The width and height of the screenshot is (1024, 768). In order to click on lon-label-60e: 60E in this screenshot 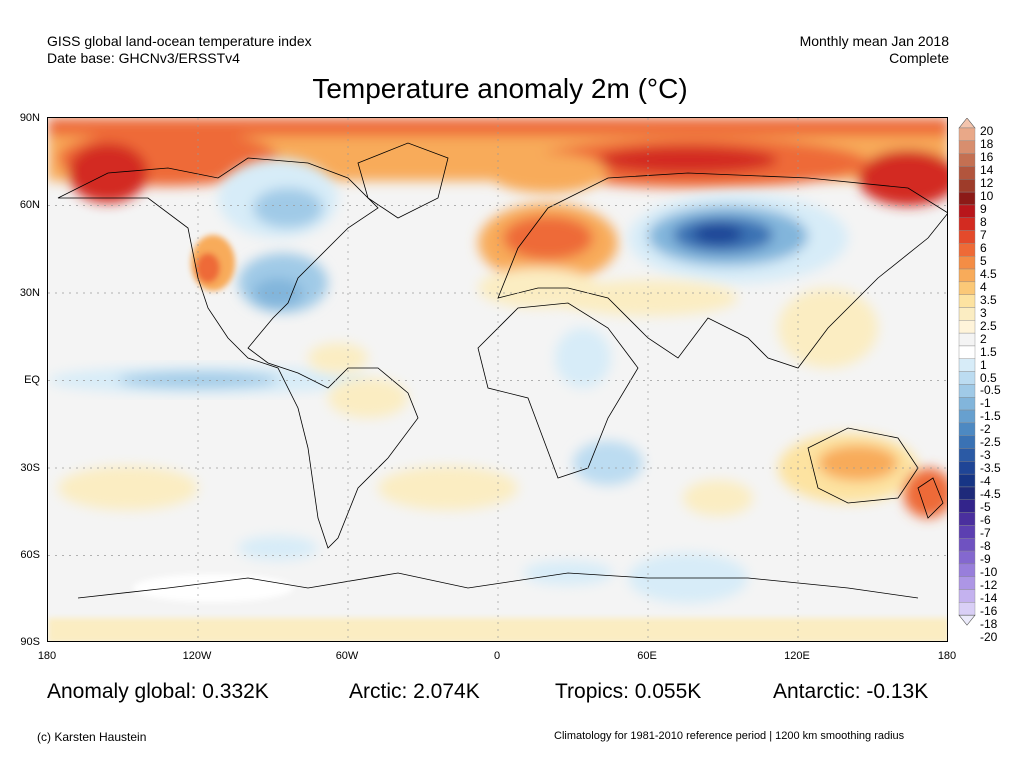, I will do `click(647, 656)`.